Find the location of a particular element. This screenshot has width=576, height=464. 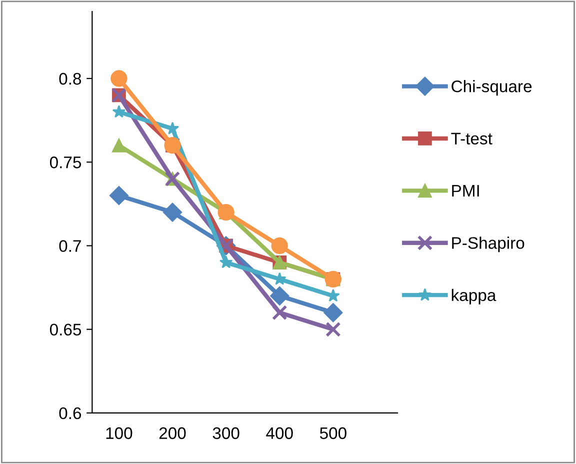

legend-label: PMI is located at coordinates (465, 191).